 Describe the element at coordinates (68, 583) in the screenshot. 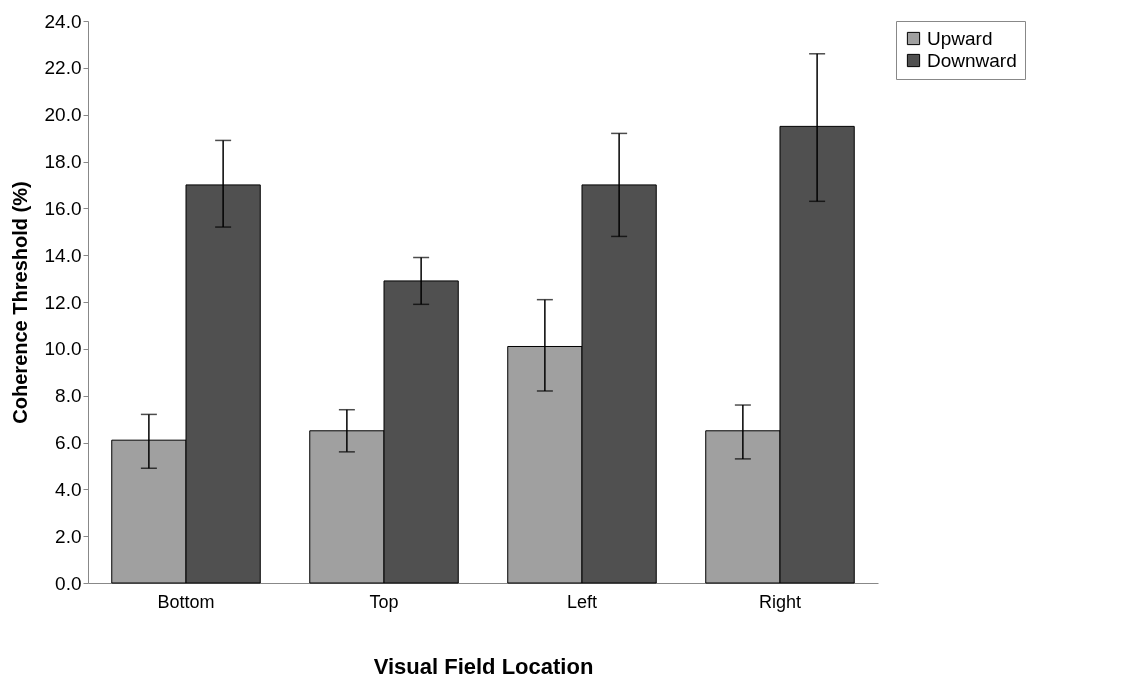

I see `y-tick-label: 0.0` at that location.